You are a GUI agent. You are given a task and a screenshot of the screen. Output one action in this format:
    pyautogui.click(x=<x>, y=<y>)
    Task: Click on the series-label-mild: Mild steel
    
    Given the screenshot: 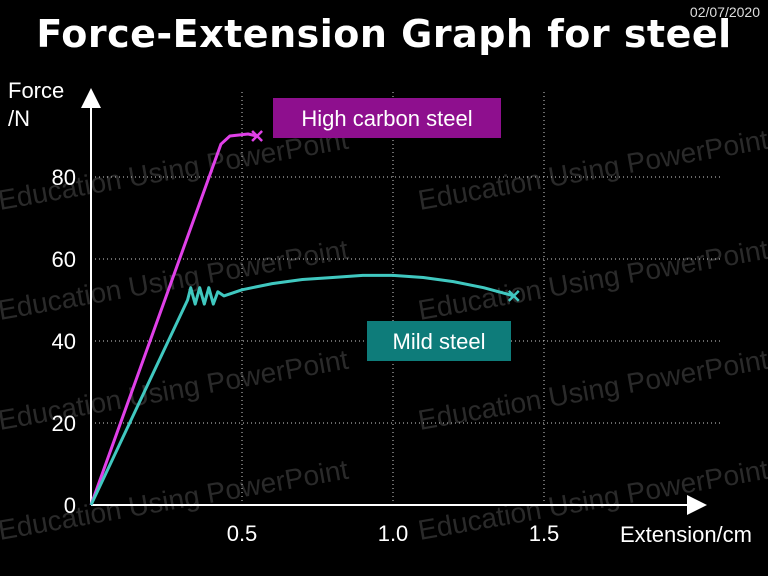 What is the action you would take?
    pyautogui.click(x=439, y=341)
    